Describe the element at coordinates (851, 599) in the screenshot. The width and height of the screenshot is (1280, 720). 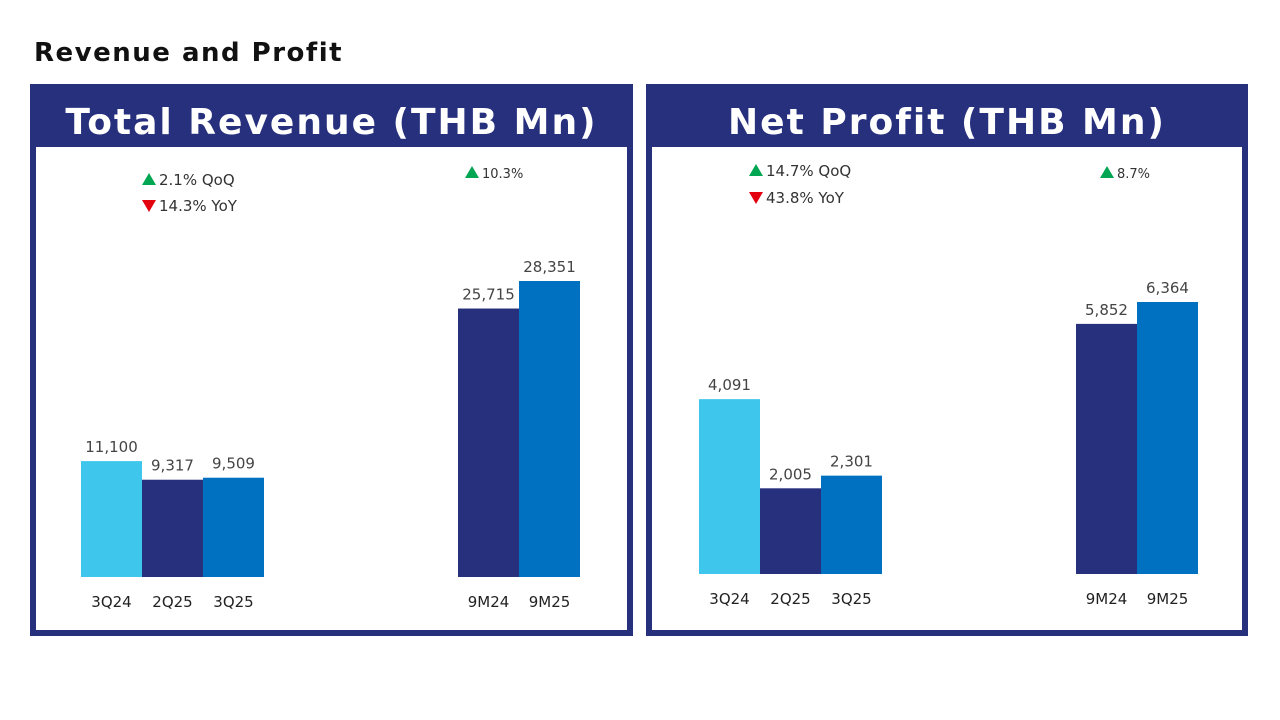
I see `net-profit-category-label-3q25: 3Q25` at that location.